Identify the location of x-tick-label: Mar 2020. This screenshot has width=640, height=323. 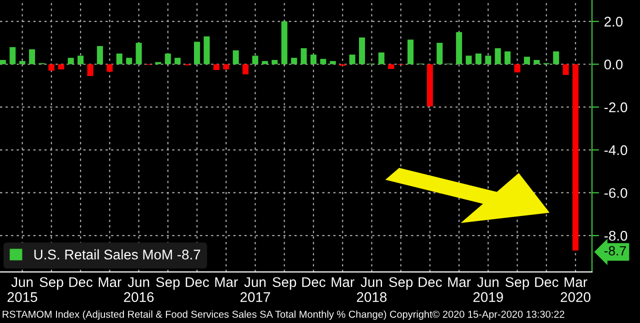
(575, 289).